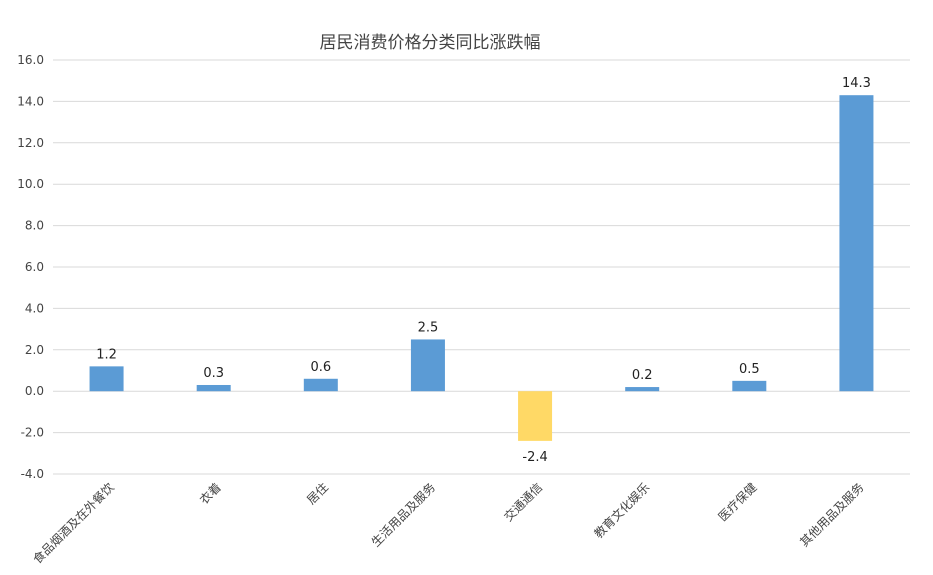 The width and height of the screenshot is (933, 575). I want to click on data-label: 0.6, so click(320, 367).